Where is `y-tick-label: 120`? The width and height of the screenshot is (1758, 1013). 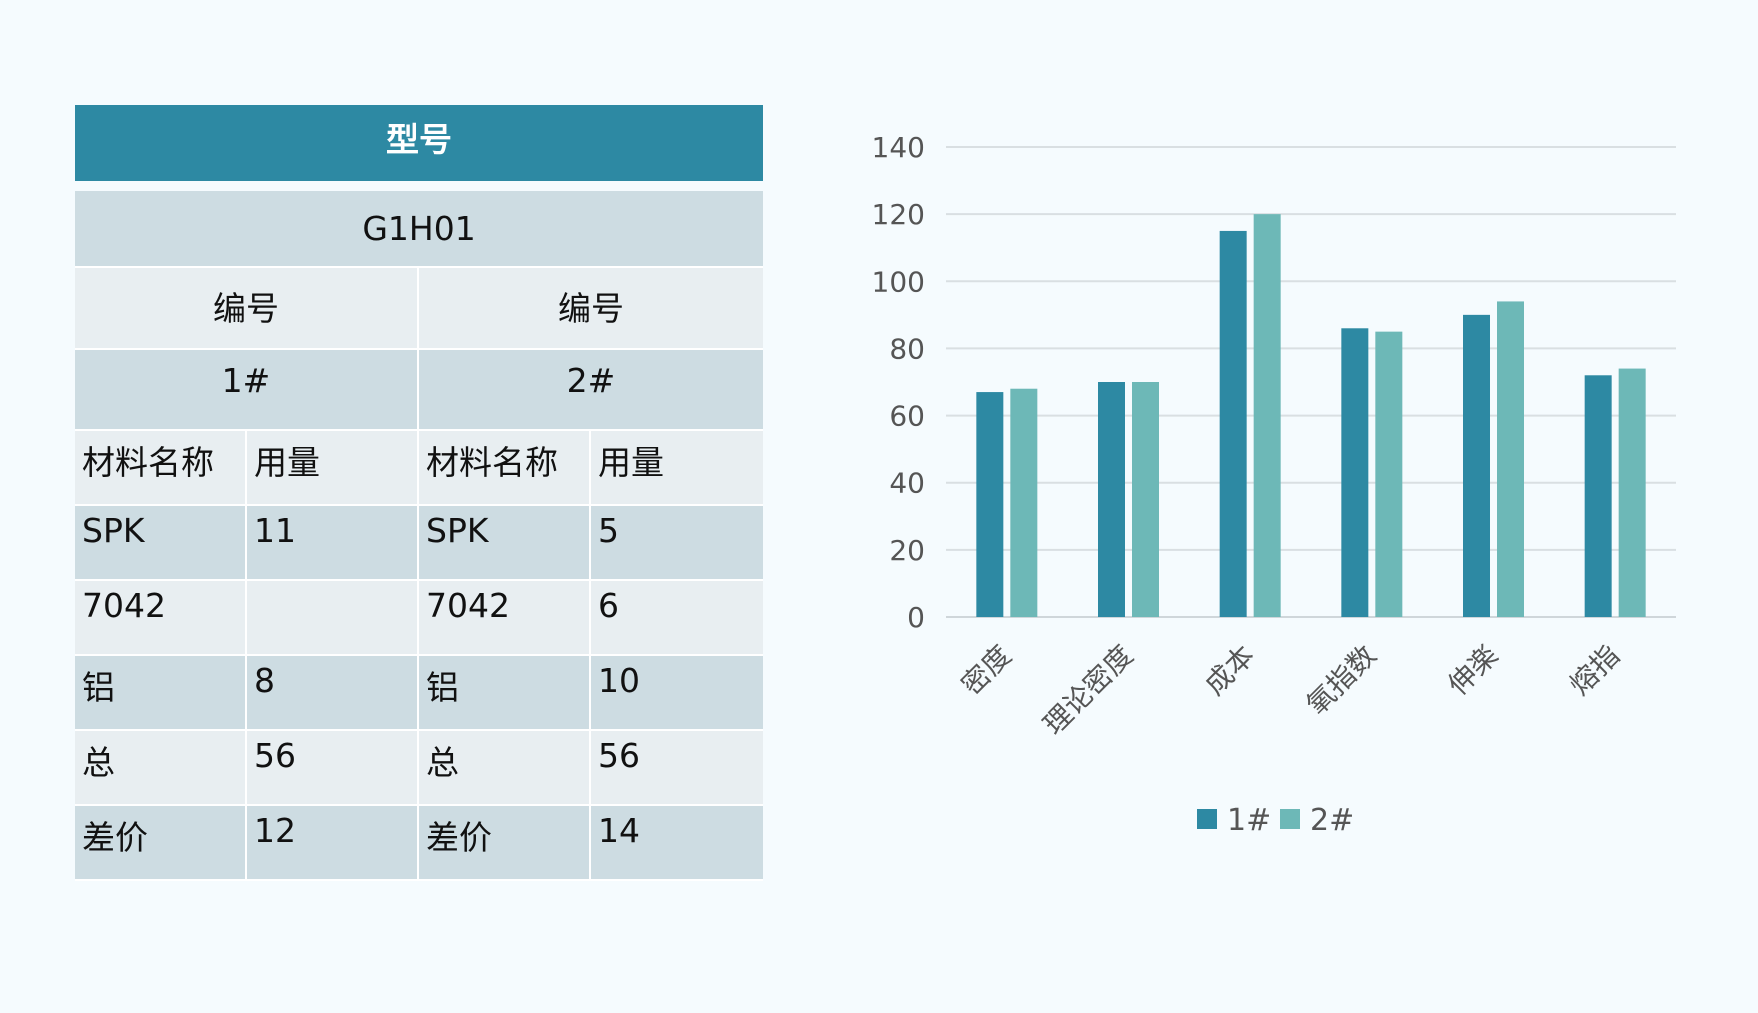
y-tick-label: 120 is located at coordinates (898, 214).